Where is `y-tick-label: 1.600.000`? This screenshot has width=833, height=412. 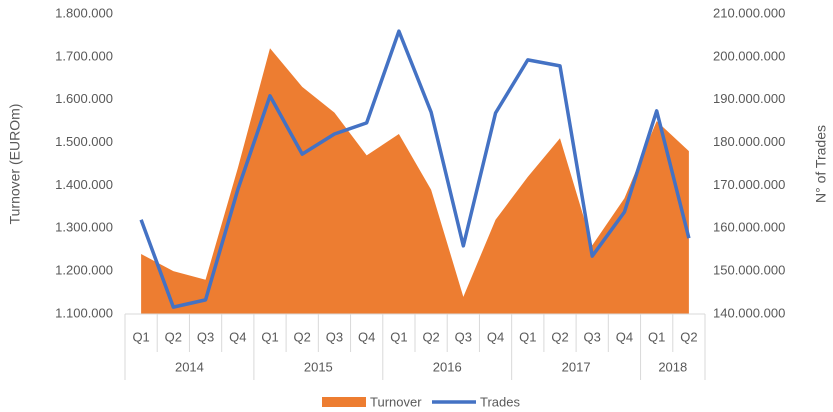 y-tick-label: 1.600.000 is located at coordinates (84, 98).